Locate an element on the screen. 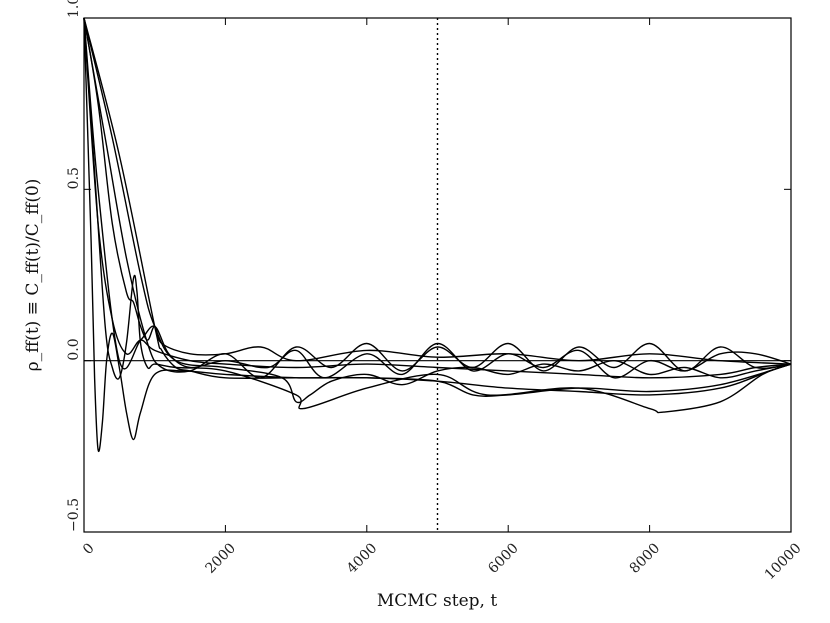  x-axis-label: MCMC step, t is located at coordinates (437, 601).